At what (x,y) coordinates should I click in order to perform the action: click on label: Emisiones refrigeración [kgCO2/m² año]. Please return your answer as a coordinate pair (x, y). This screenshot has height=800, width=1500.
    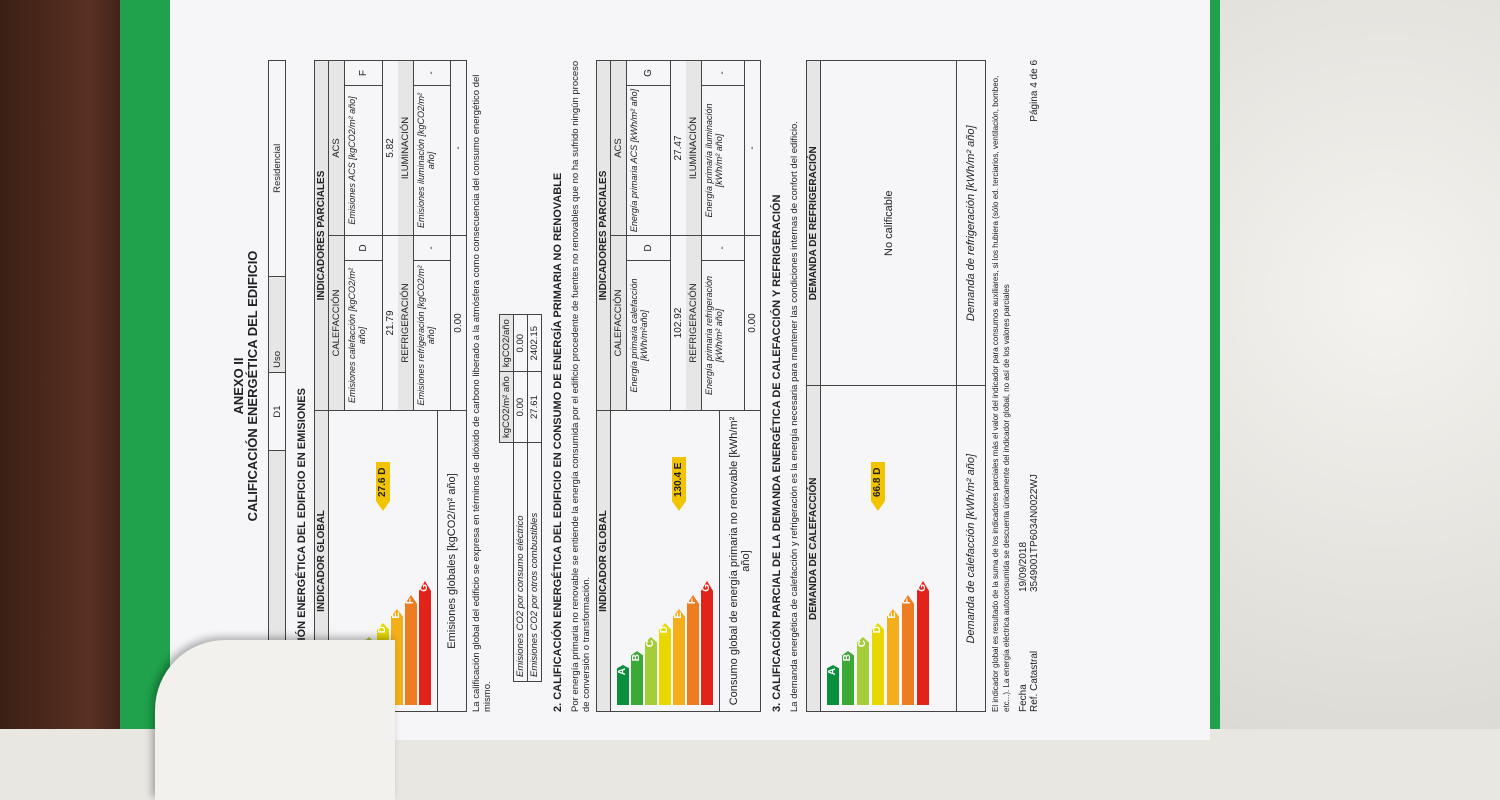
    Looking at the image, I should click on (431, 335).